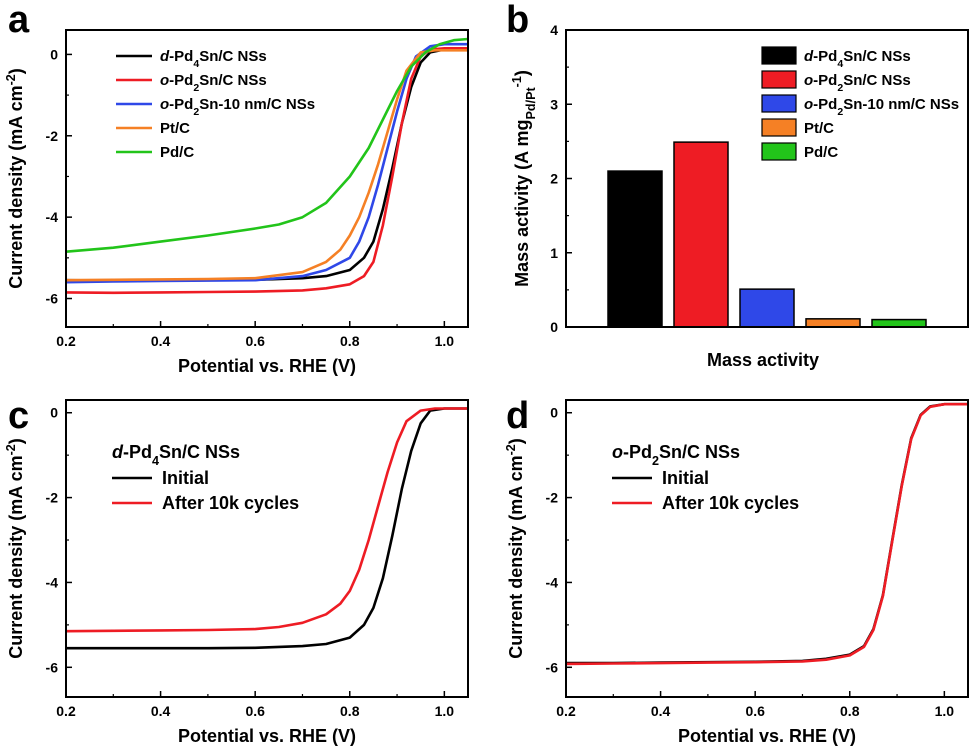 The height and width of the screenshot is (752, 976). I want to click on panel-annotation-c-part: -Pd, so click(137, 452).